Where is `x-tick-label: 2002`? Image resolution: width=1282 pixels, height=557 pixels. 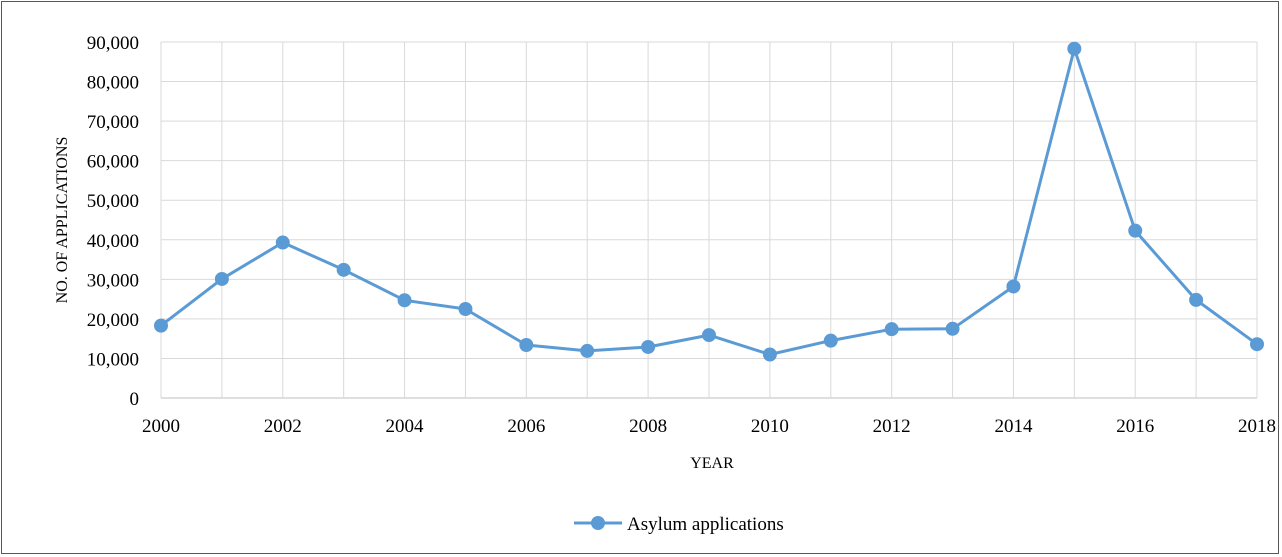 x-tick-label: 2002 is located at coordinates (283, 426).